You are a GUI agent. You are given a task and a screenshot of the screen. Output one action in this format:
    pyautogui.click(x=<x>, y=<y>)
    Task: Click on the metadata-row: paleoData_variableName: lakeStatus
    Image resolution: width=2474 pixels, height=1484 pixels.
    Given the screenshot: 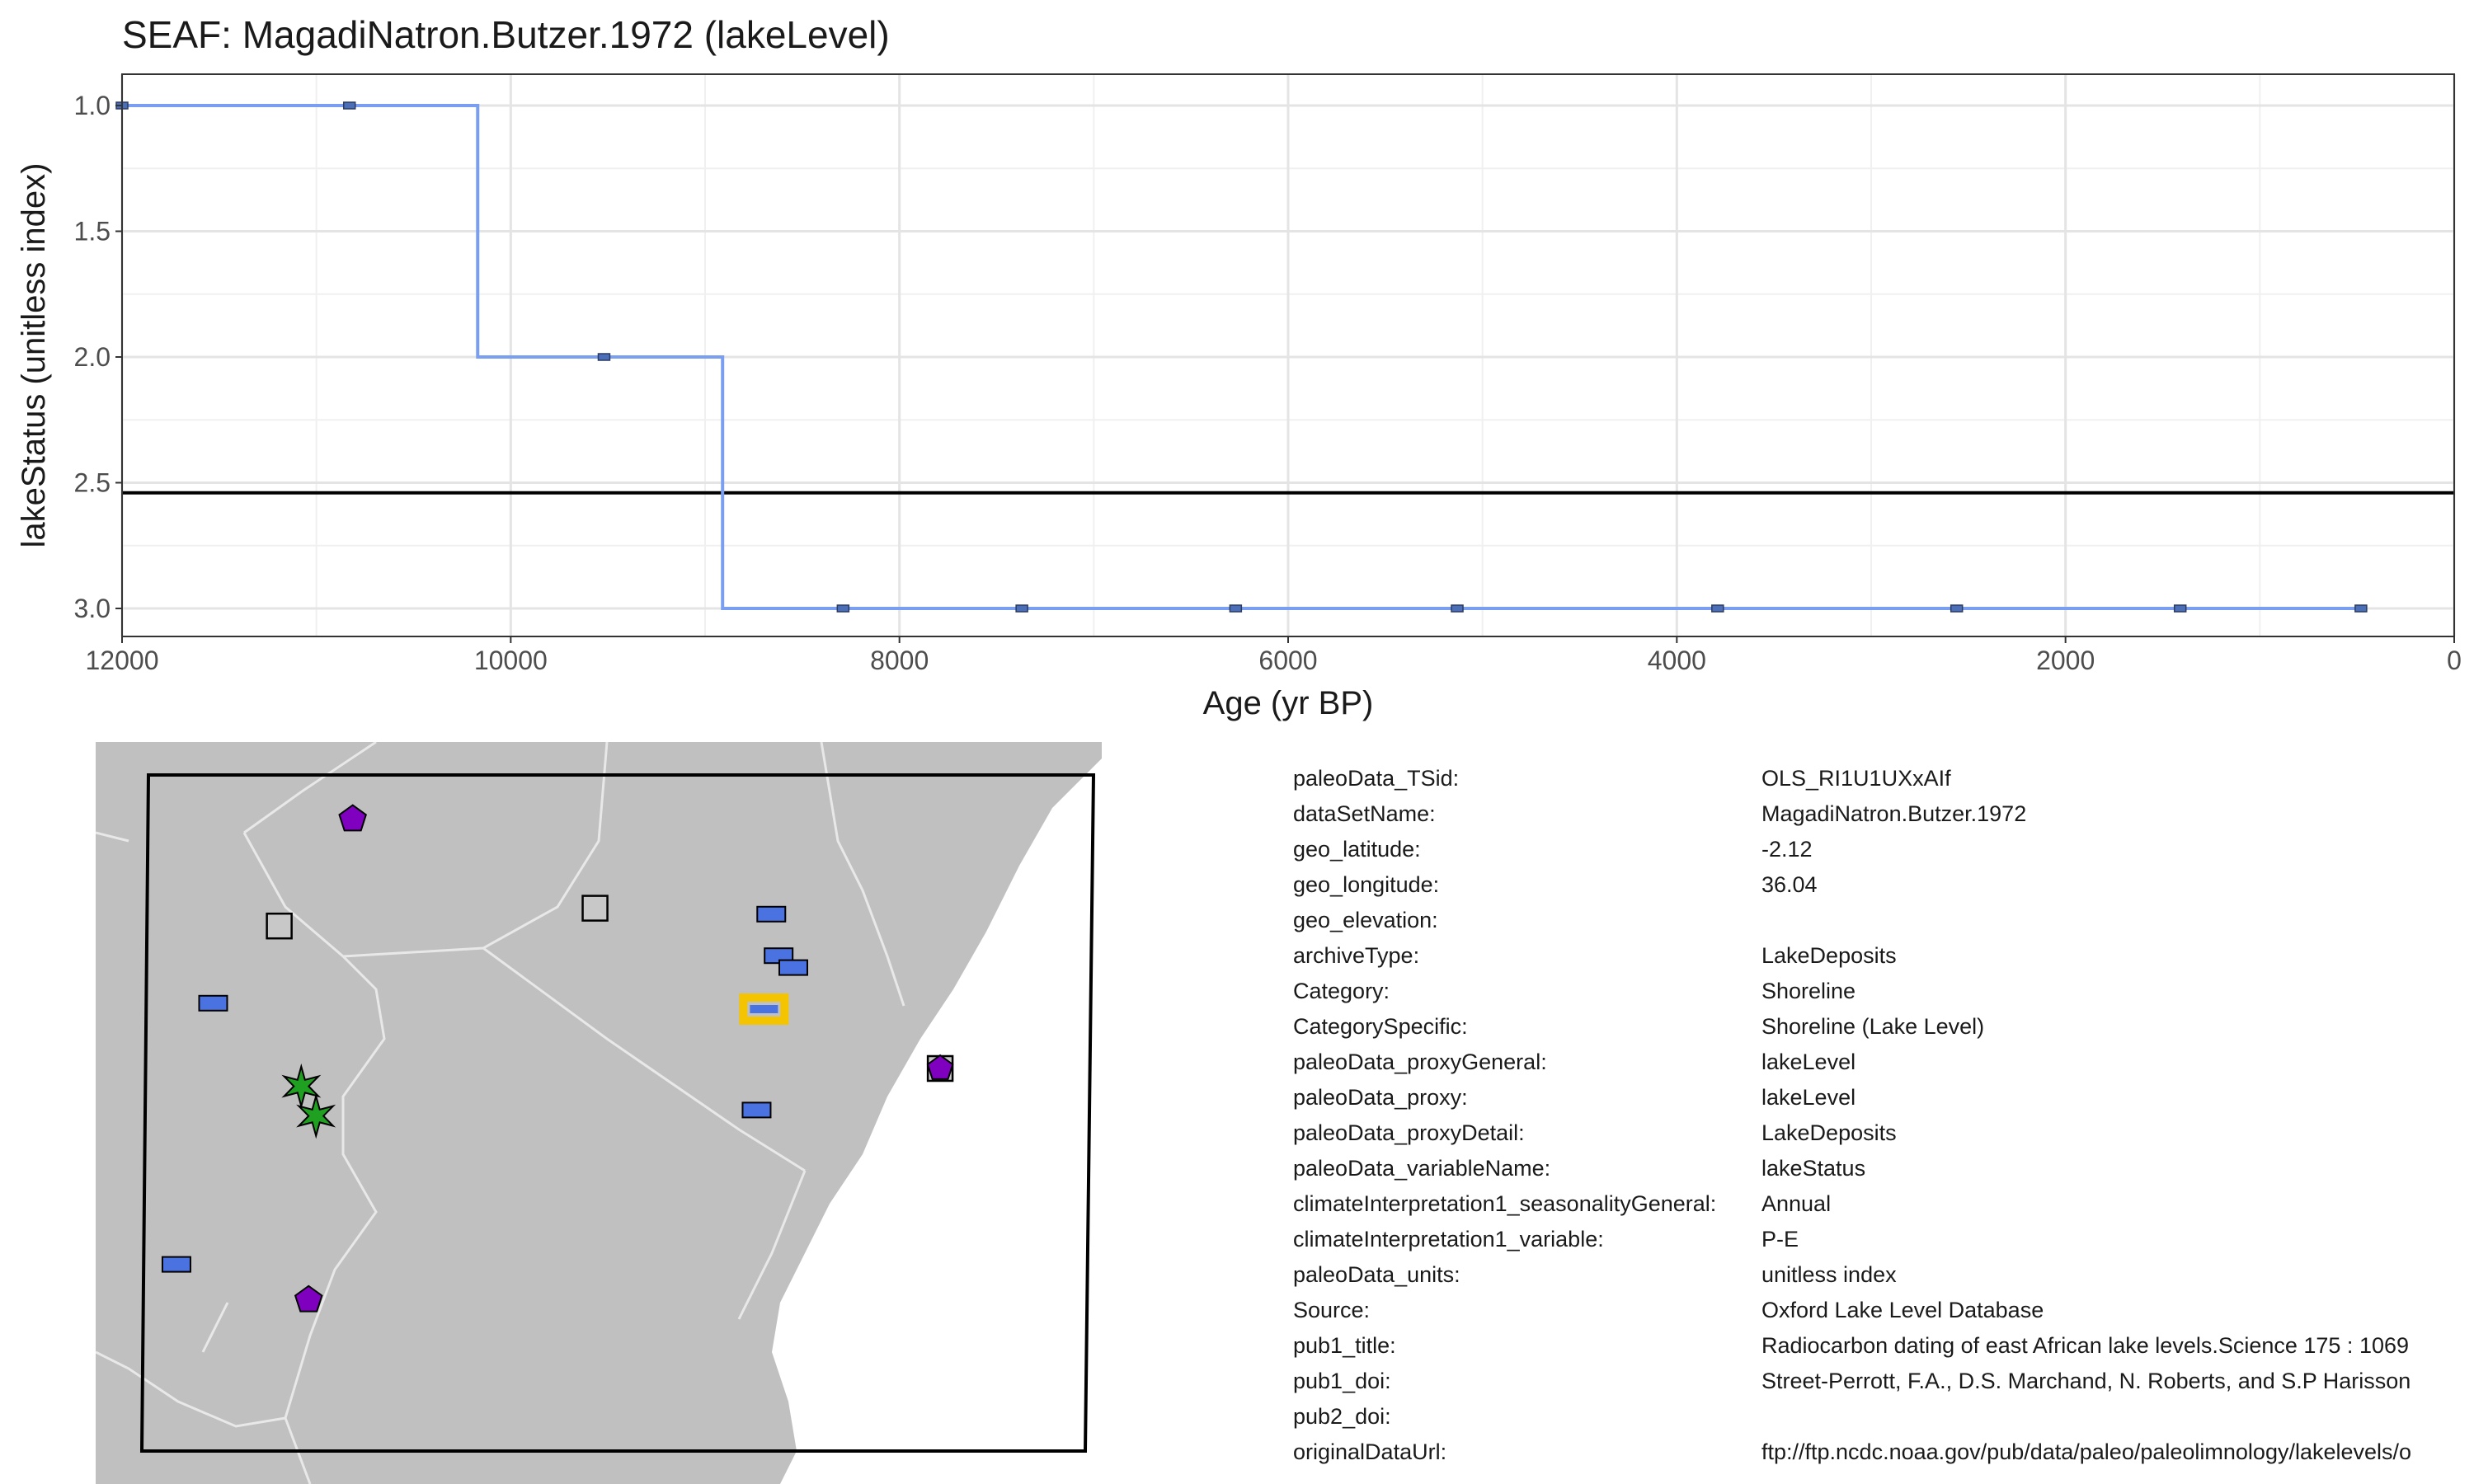 What is the action you would take?
    pyautogui.click(x=1883, y=1168)
    